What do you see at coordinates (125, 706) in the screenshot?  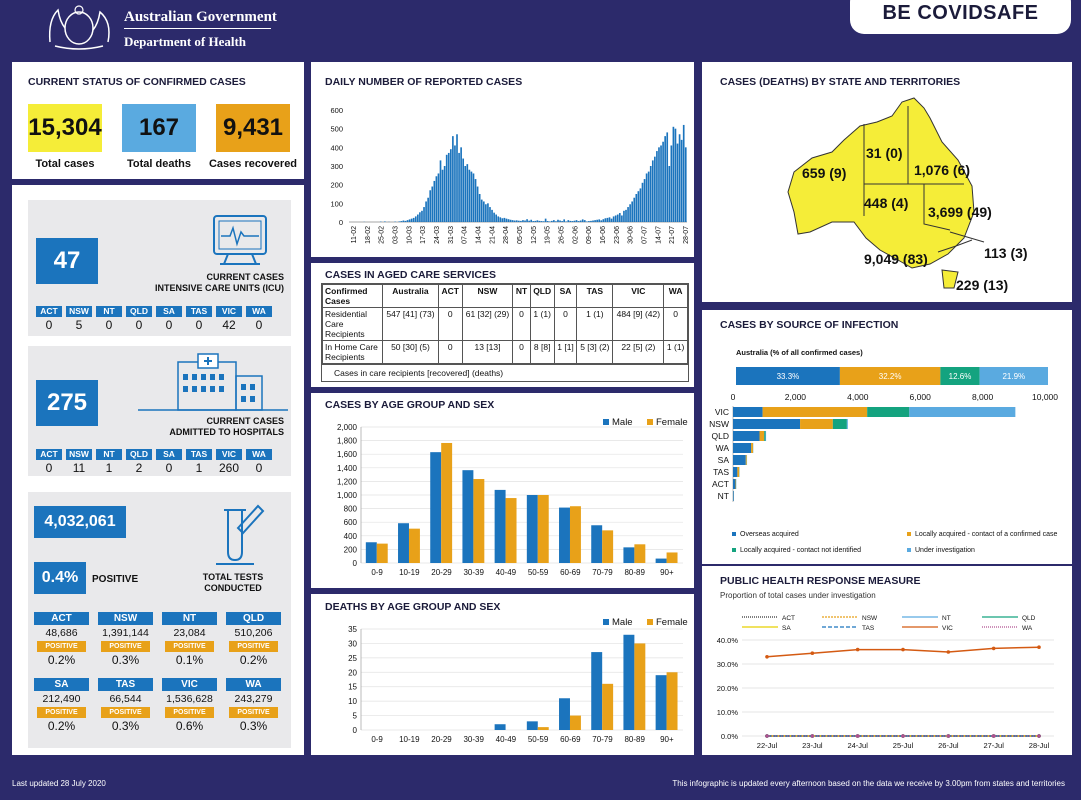 I see `tests-state-tas: TAS 66,544 POSITIVE 0.3%` at bounding box center [125, 706].